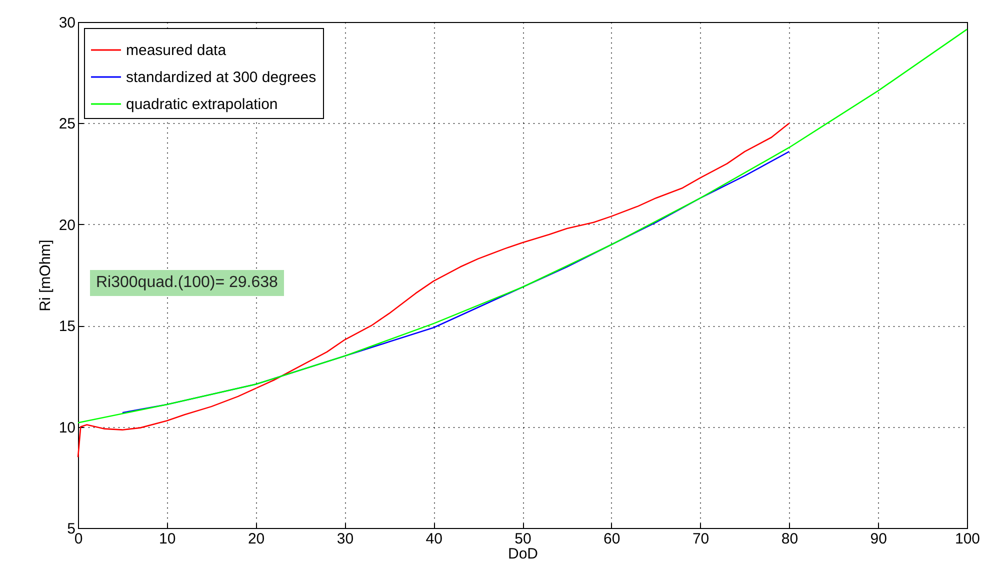 The width and height of the screenshot is (986, 583). What do you see at coordinates (878, 539) in the screenshot?
I see `x-tick-label: 90` at bounding box center [878, 539].